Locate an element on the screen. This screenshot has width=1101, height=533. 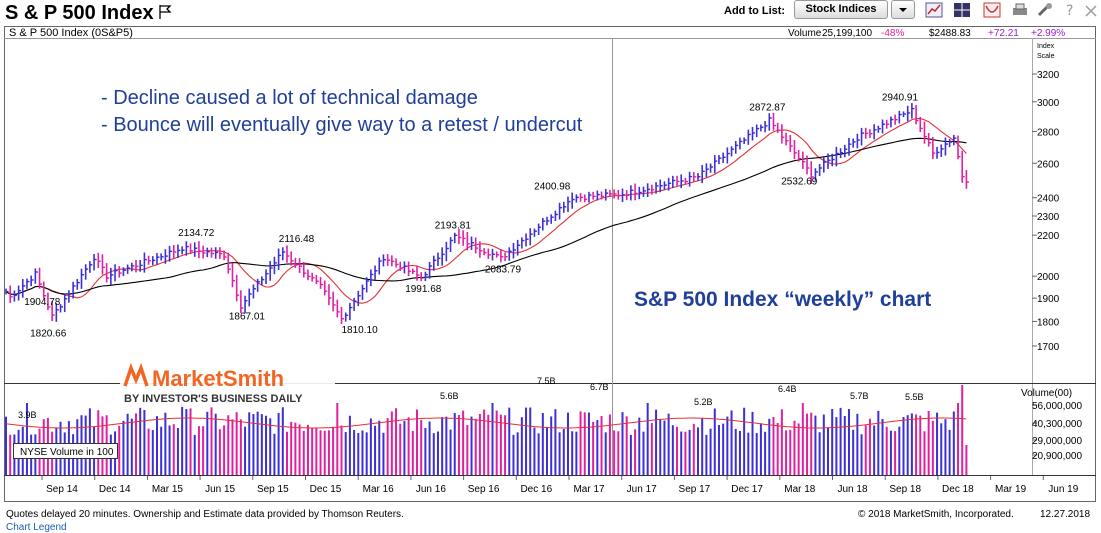
volume-data-label: 5.5B is located at coordinates (914, 397).